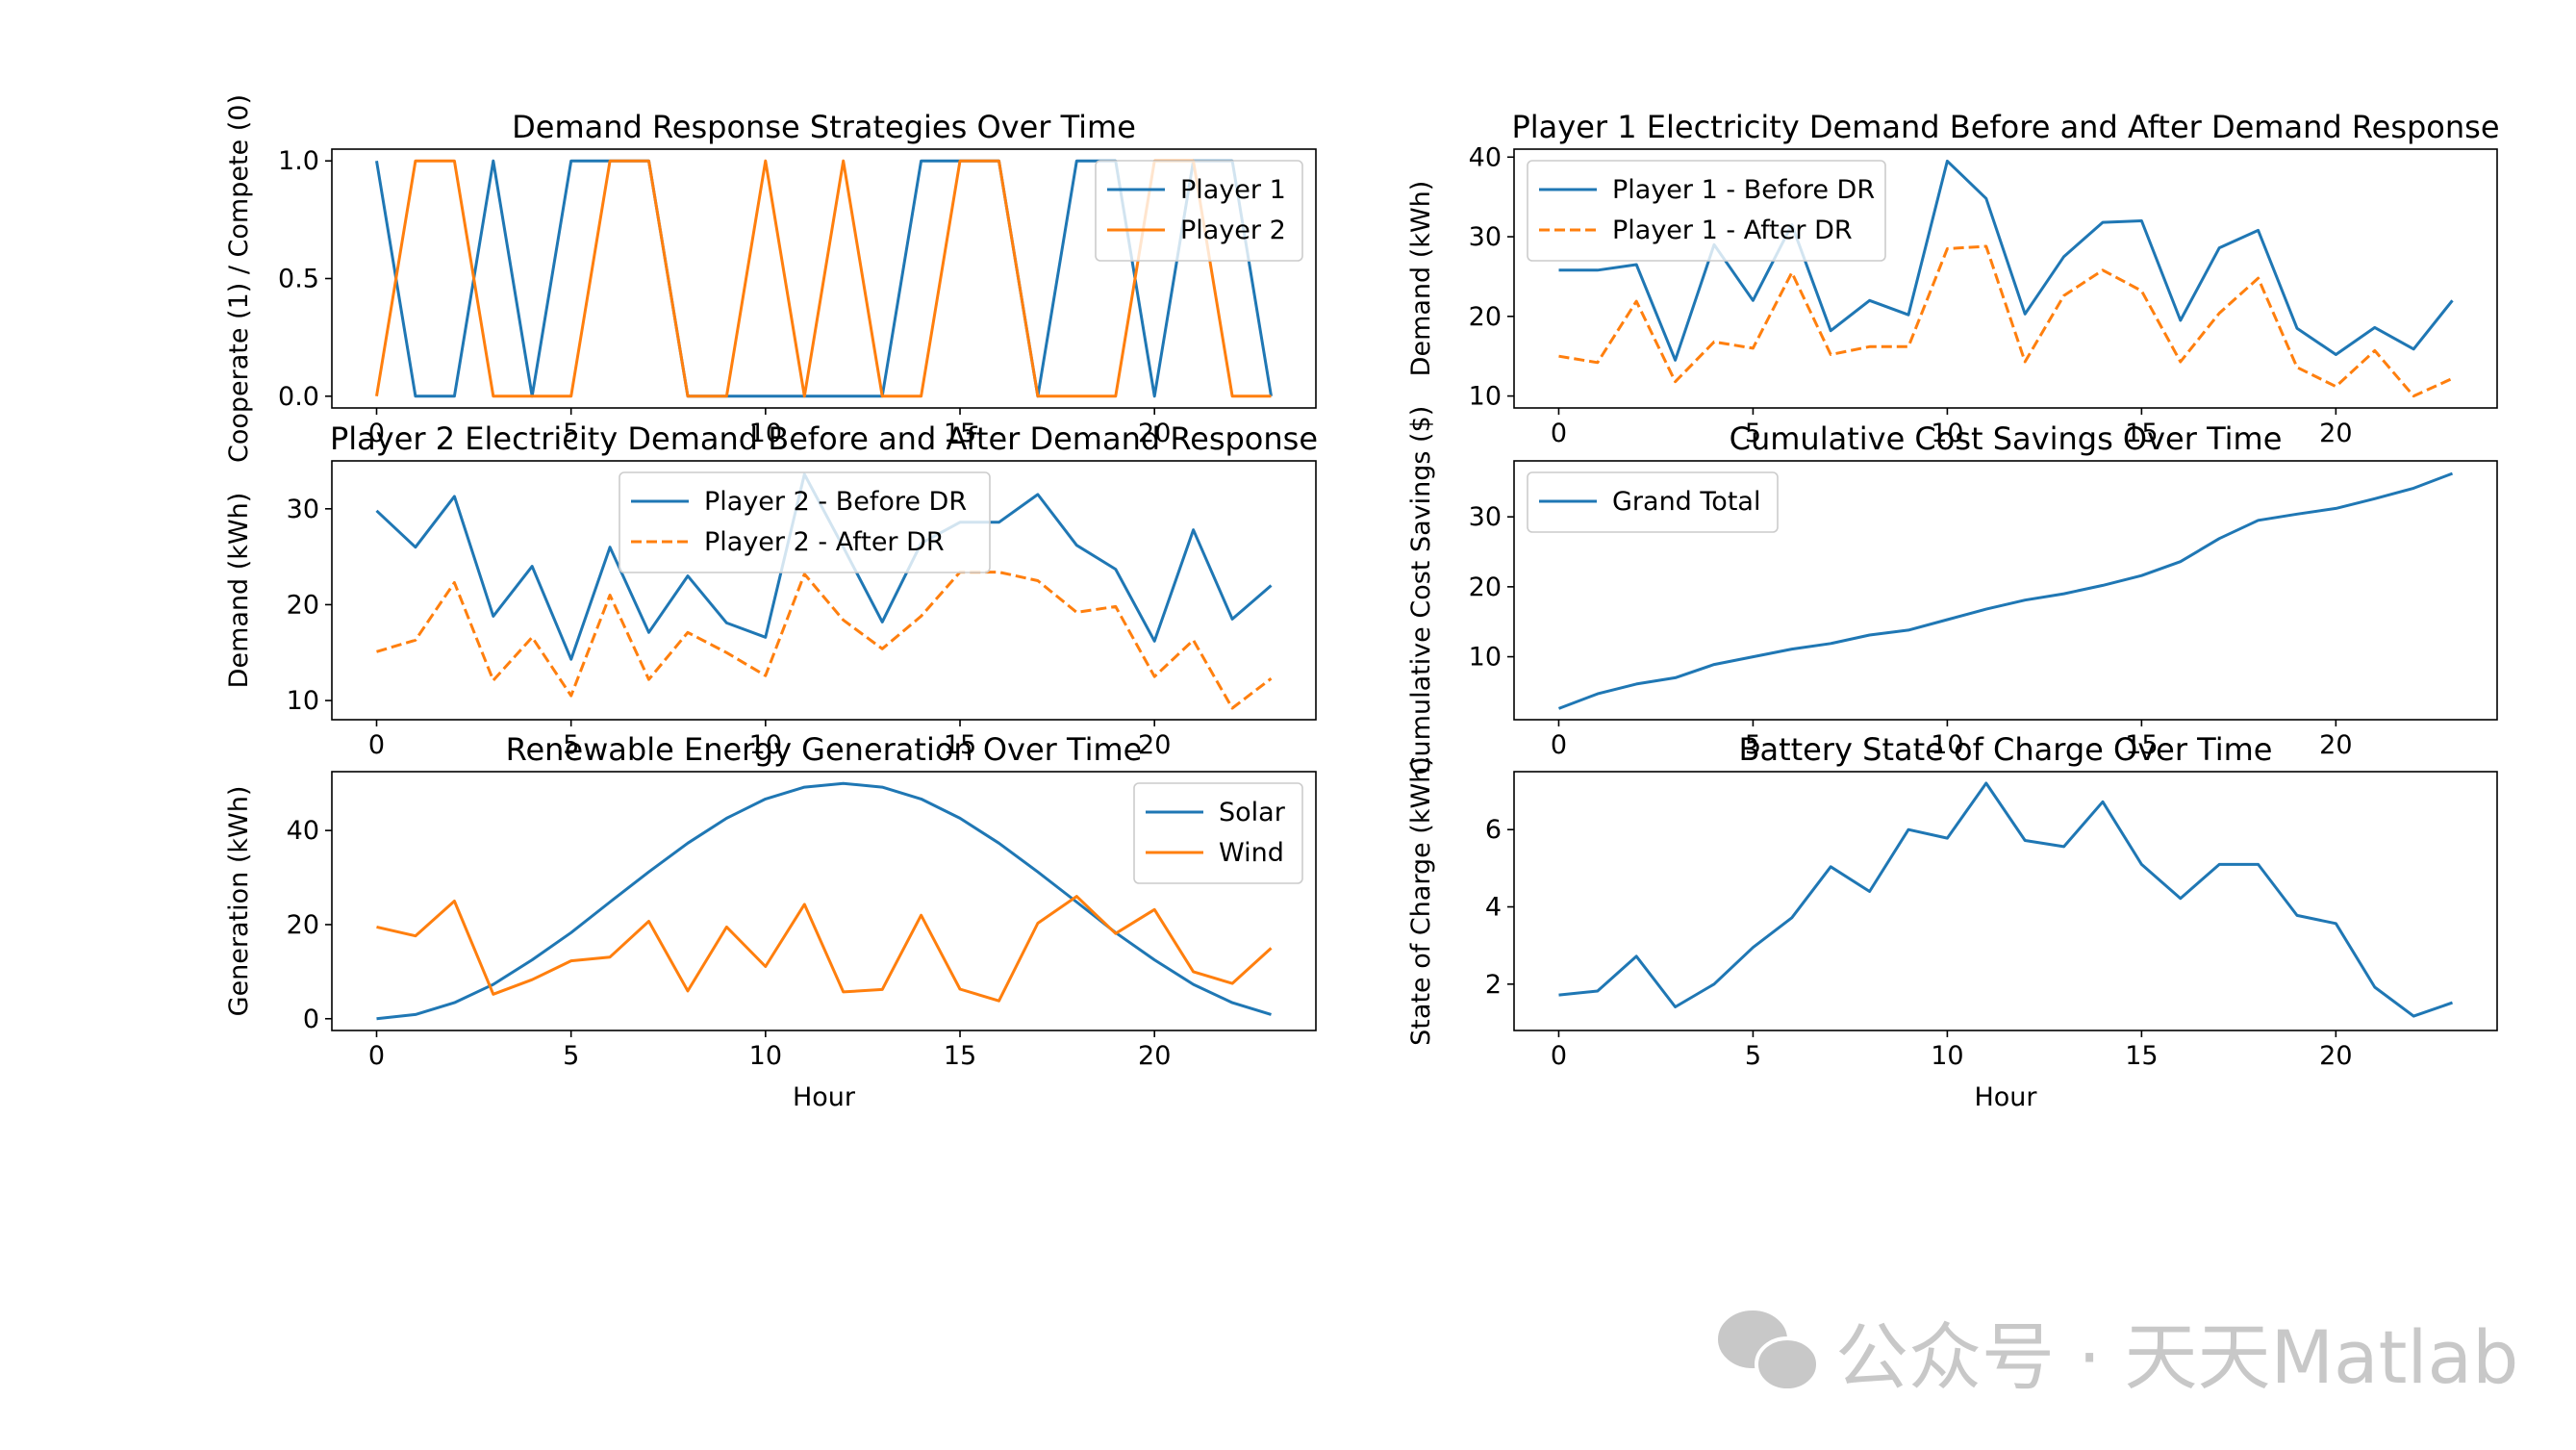 The image size is (2576, 1450). What do you see at coordinates (1493, 830) in the screenshot?
I see `y-tick-label: 6` at bounding box center [1493, 830].